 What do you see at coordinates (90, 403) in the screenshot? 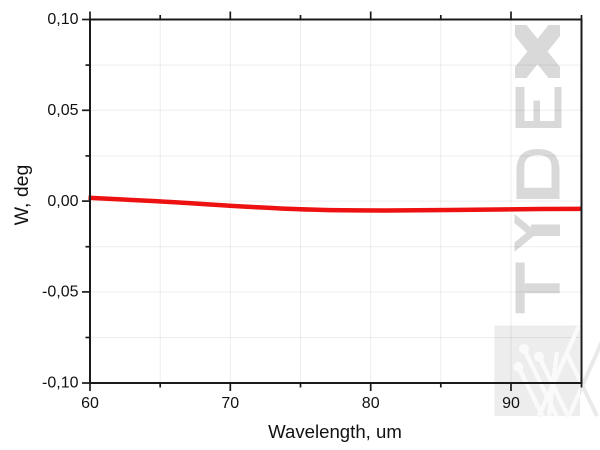
I see `svg-text: 60` at bounding box center [90, 403].